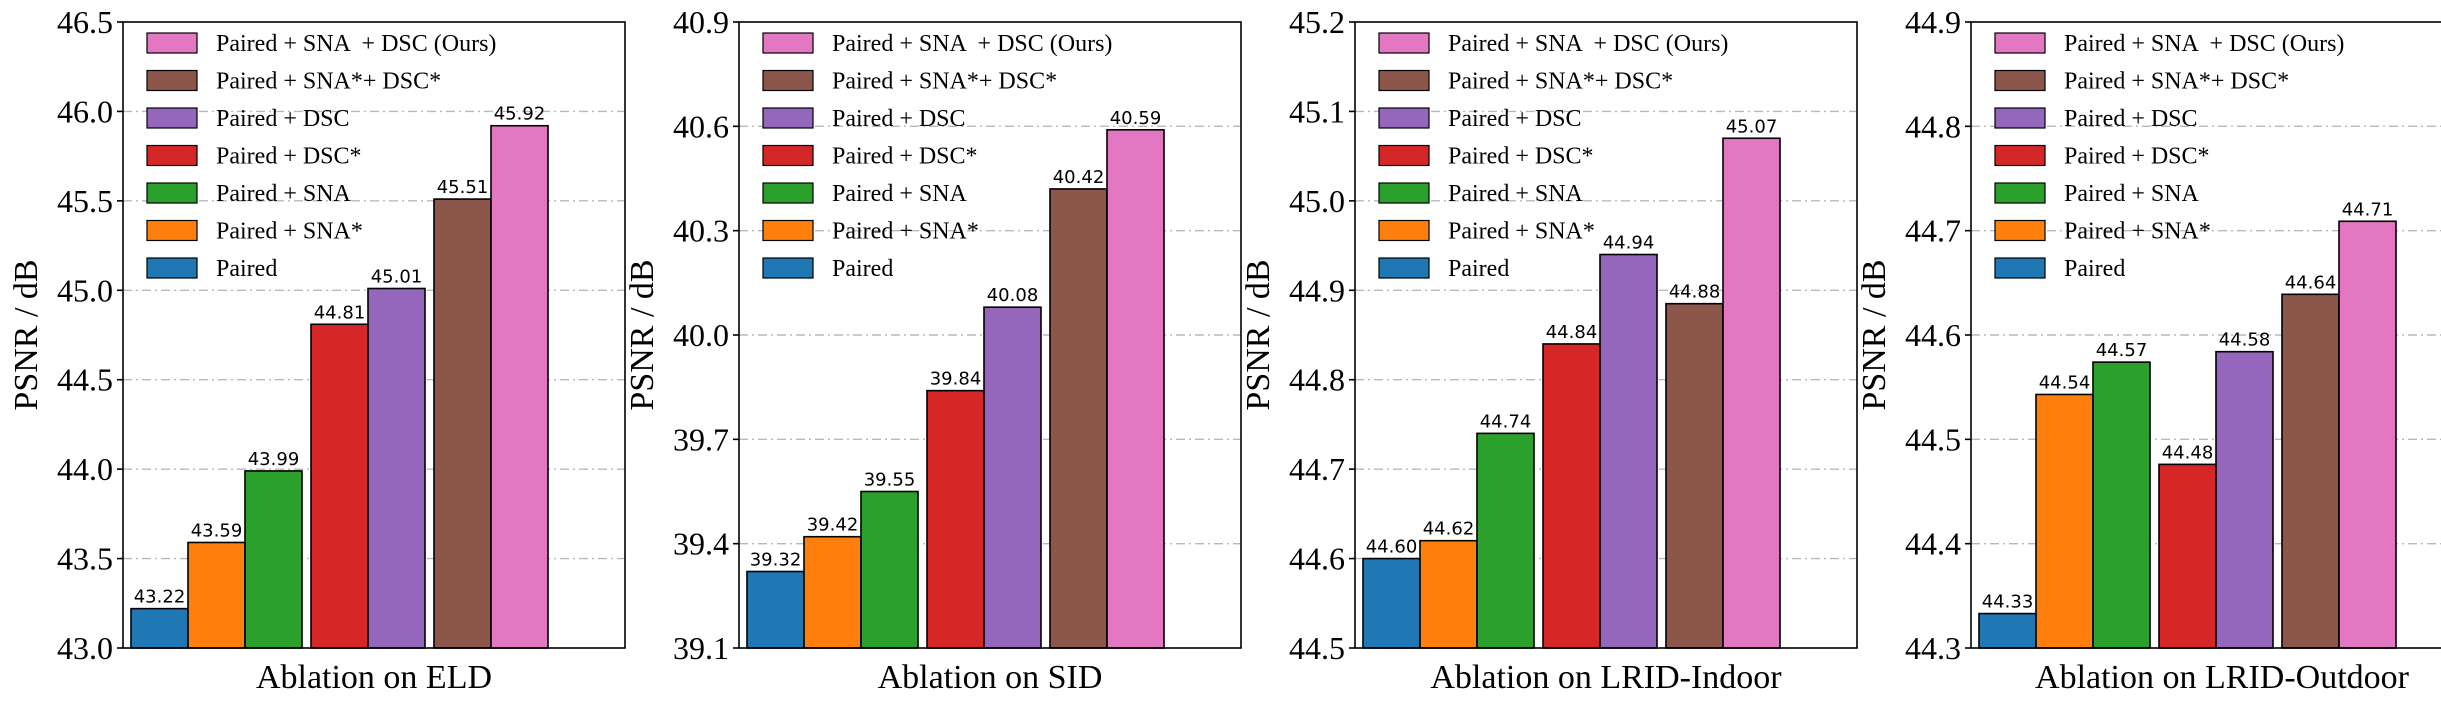 This screenshot has width=2441, height=705. I want to click on y-tick-label: 45.5, so click(85, 201).